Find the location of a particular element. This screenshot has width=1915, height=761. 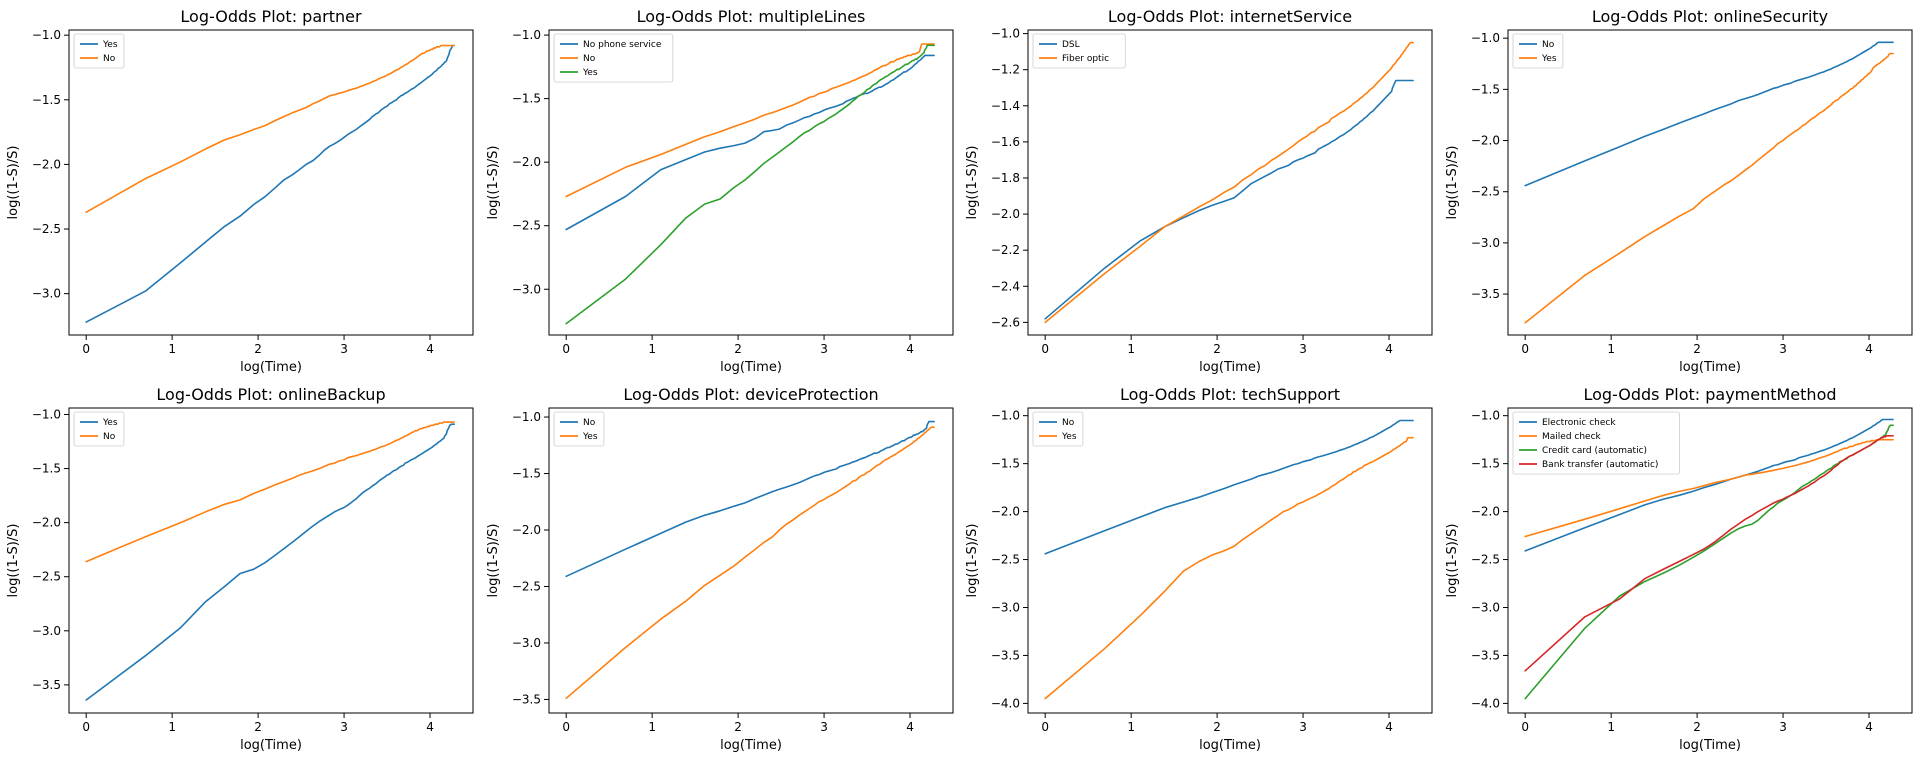

legend: DSL Fiber optic is located at coordinates (1079, 51).